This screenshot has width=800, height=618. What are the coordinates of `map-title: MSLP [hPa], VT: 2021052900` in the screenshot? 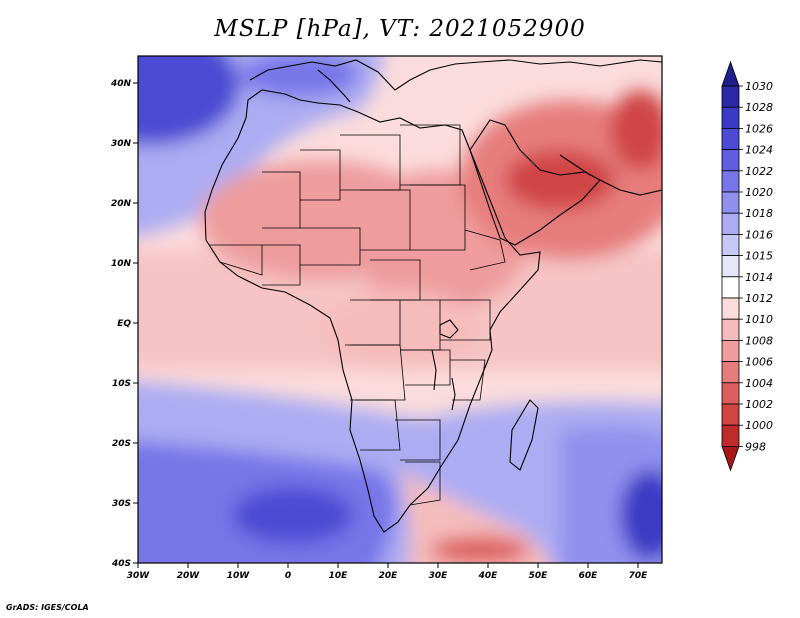 It's located at (400, 29).